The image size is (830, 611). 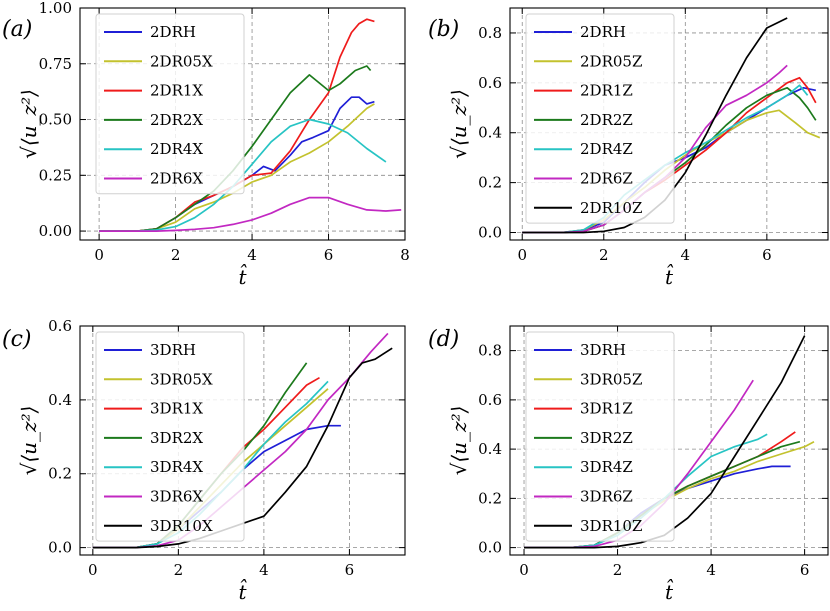 I want to click on legend: 3DRH 3DR05Z 3DR1Z 3DR2Z 3DR4Z 3DR6Z 3DR10Z, so click(x=600, y=436).